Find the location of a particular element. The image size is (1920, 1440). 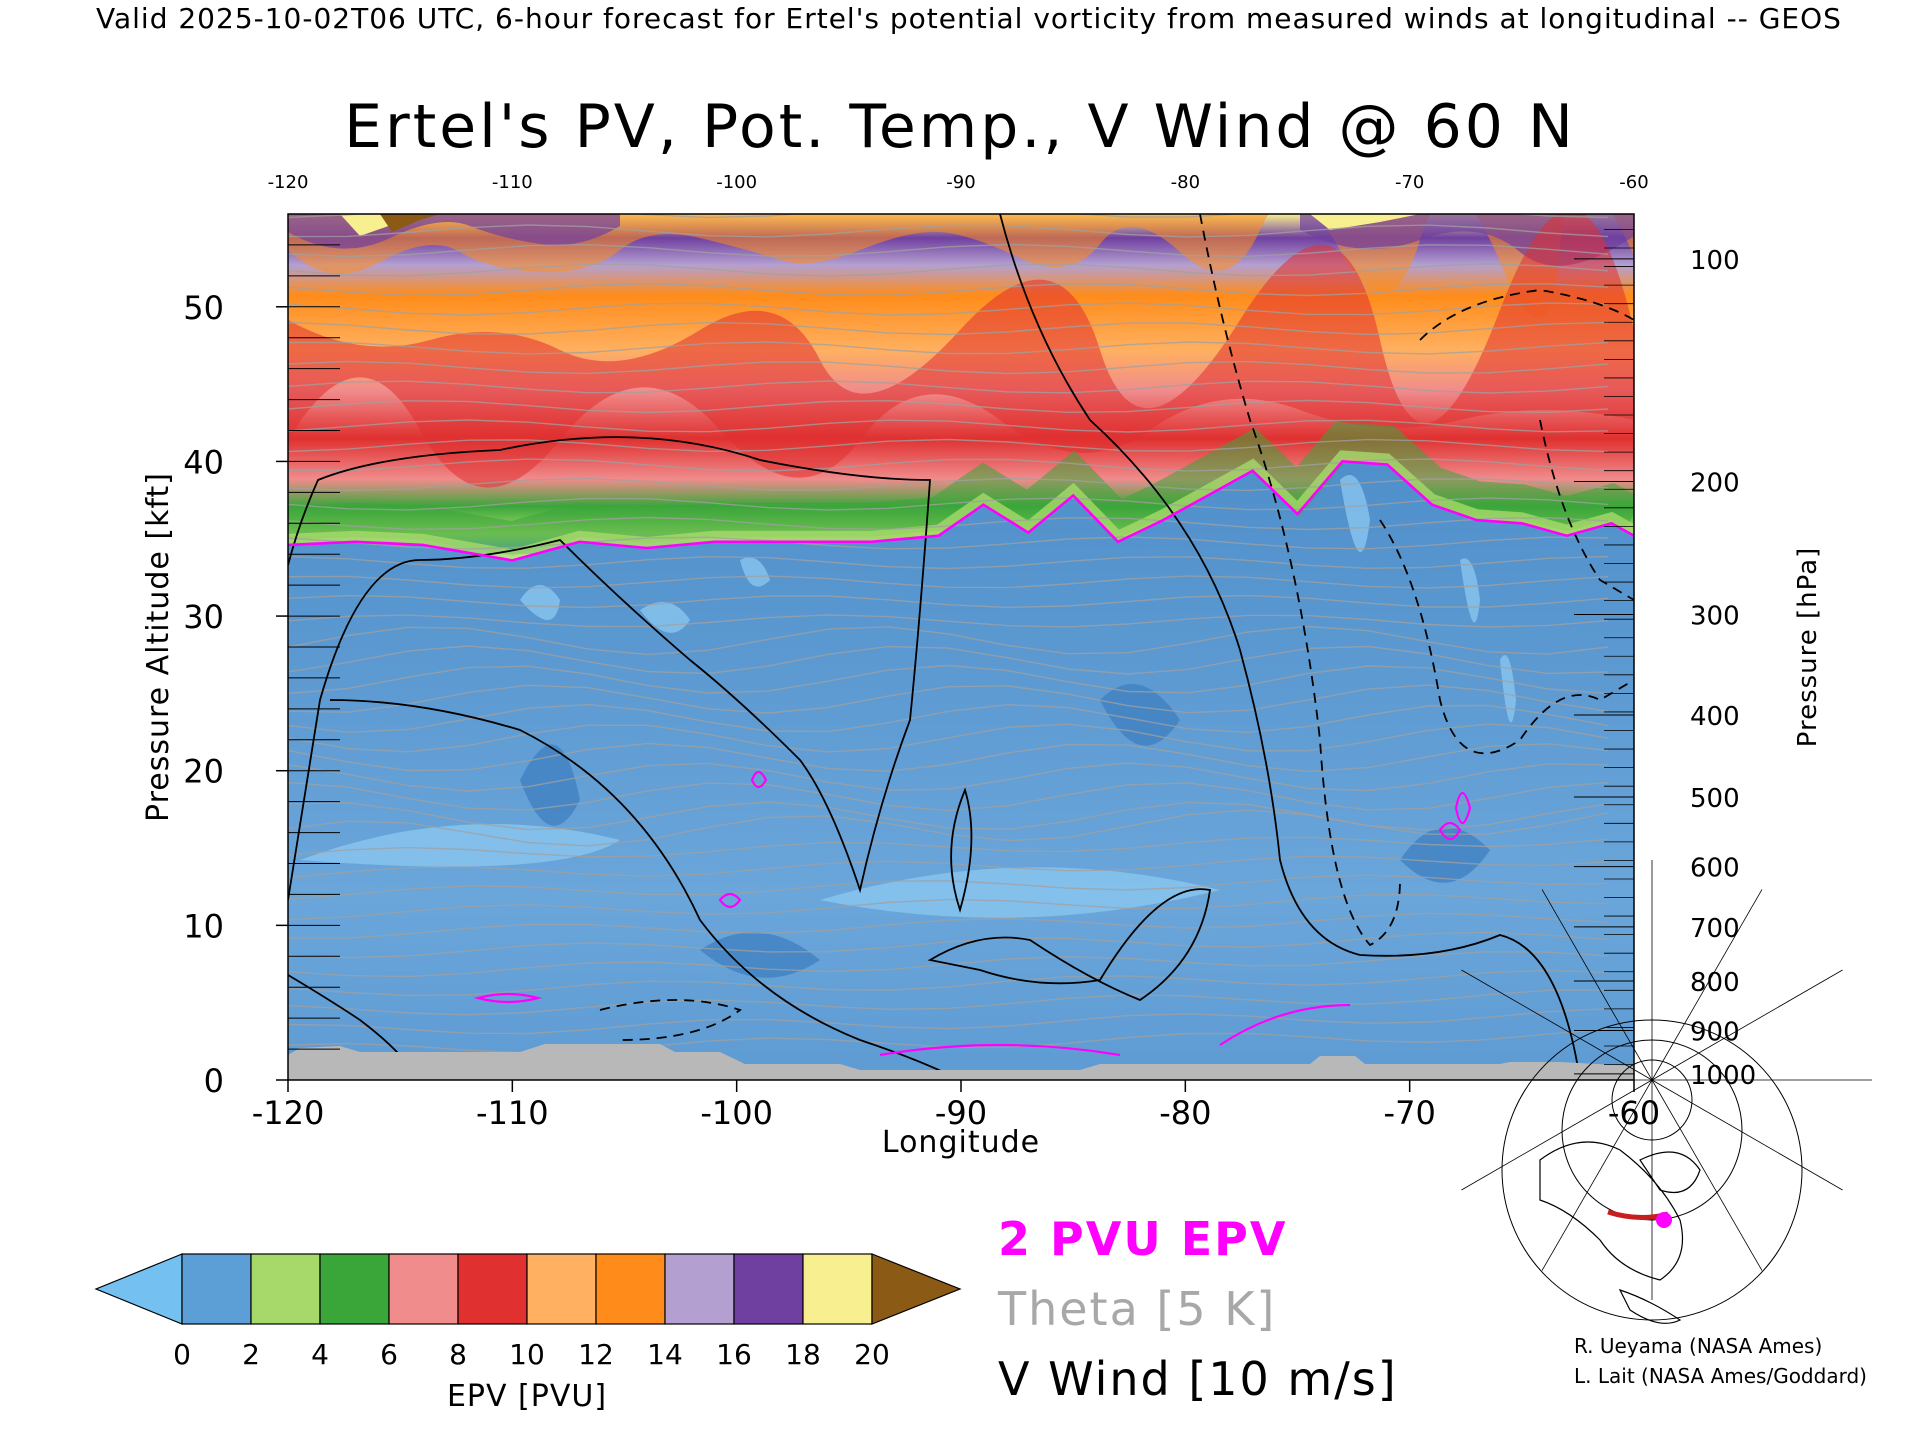

green-band is located at coordinates (961, 488).